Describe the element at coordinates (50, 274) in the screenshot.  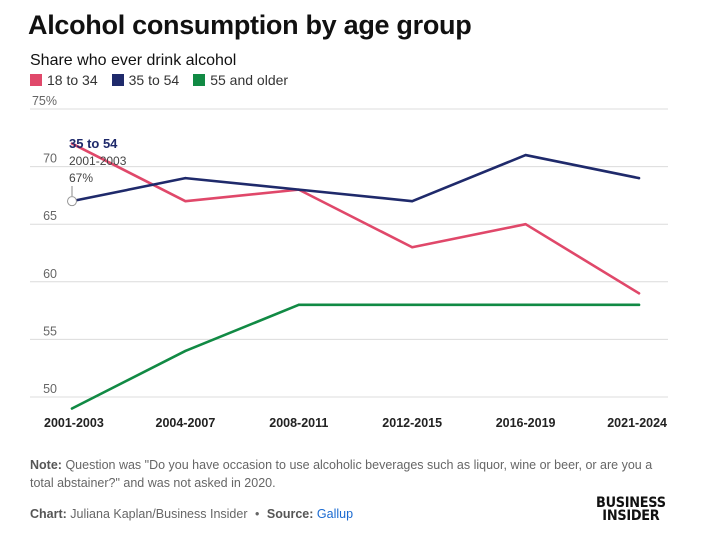
I see `y-tick-label: 60` at that location.